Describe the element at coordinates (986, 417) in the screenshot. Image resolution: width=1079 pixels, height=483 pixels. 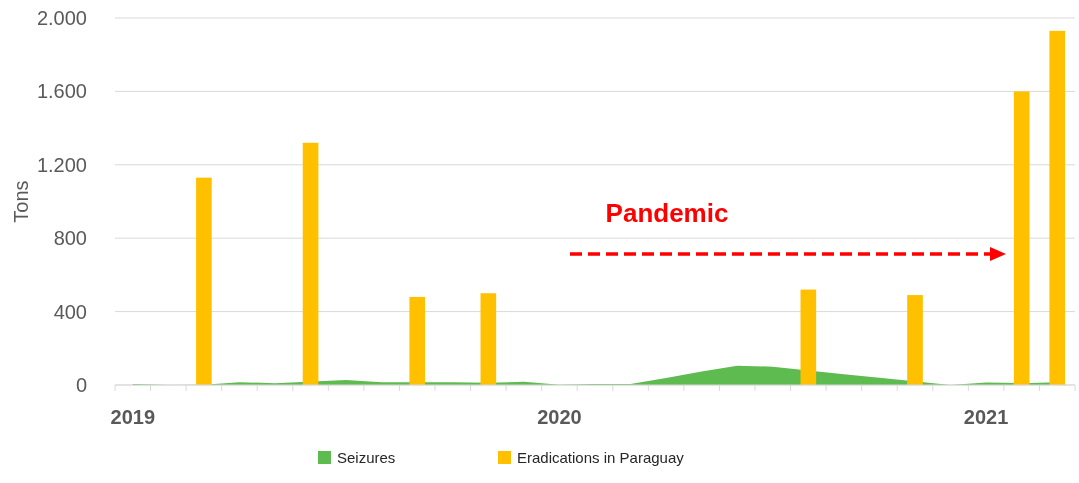
I see `x-tick-label: 2021` at that location.